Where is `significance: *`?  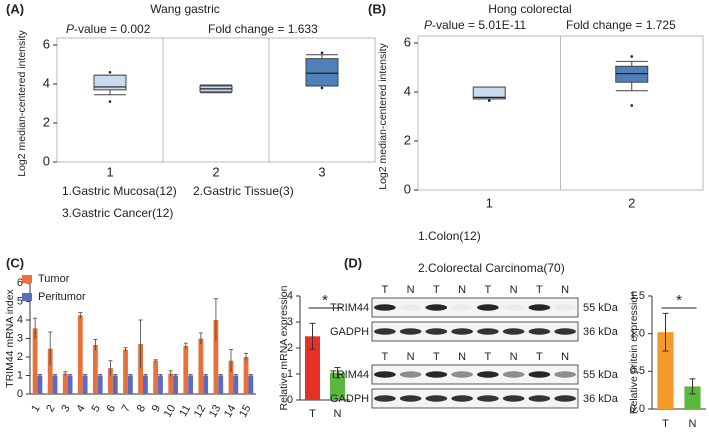
significance: * is located at coordinates (325, 300).